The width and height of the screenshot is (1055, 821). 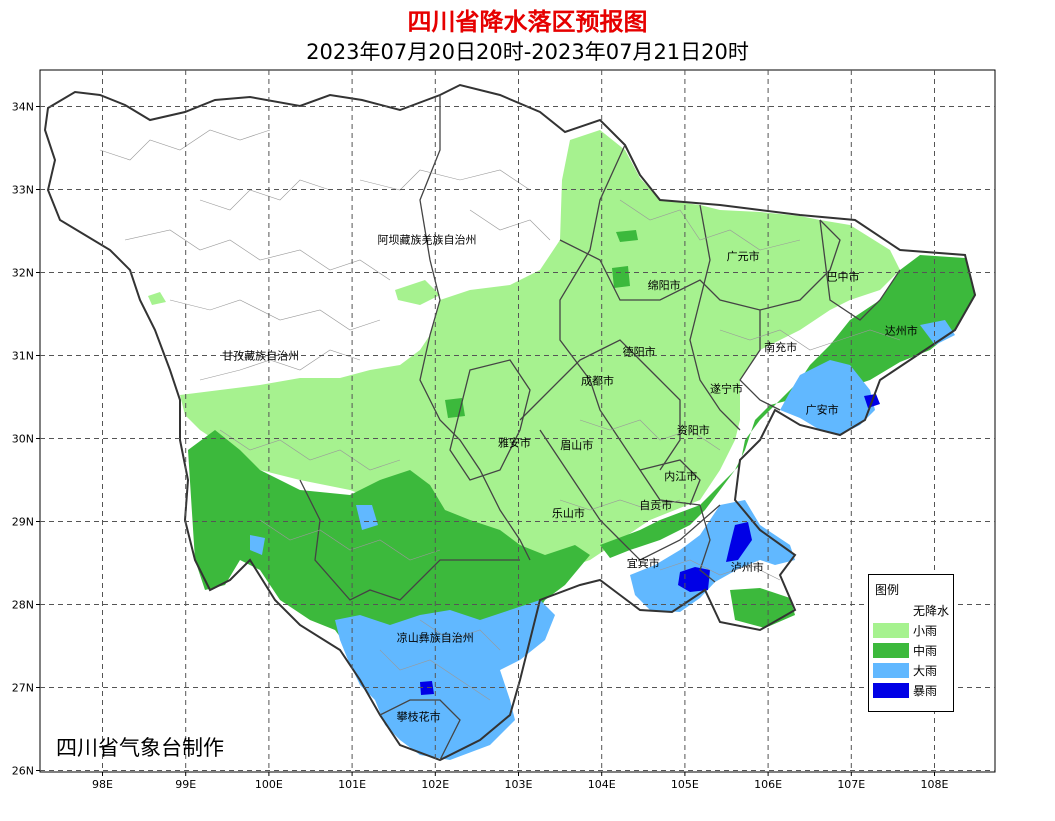 I want to click on y-tick-label: 26N, so click(x=23, y=771).